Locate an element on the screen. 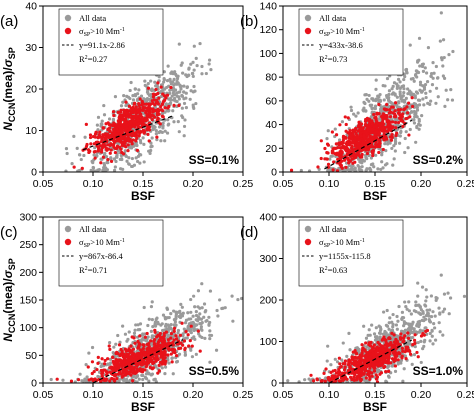 The width and height of the screenshot is (474, 420). legend-label-subset: σSP>10 Mm-1 is located at coordinates (102, 243).